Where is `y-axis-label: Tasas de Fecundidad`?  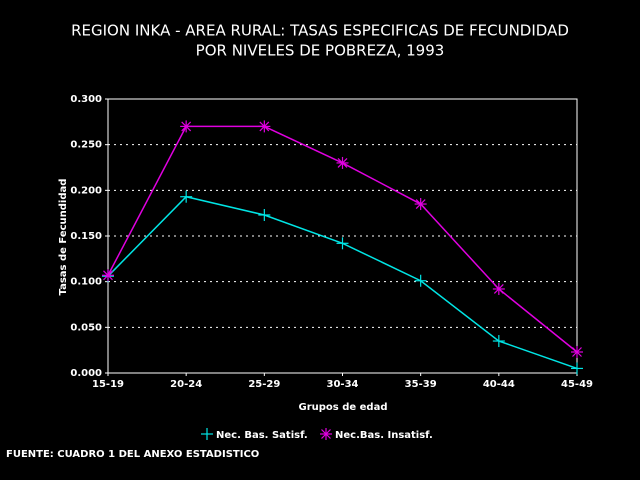
y-axis-label: Tasas de Fecundidad is located at coordinates (63, 237).